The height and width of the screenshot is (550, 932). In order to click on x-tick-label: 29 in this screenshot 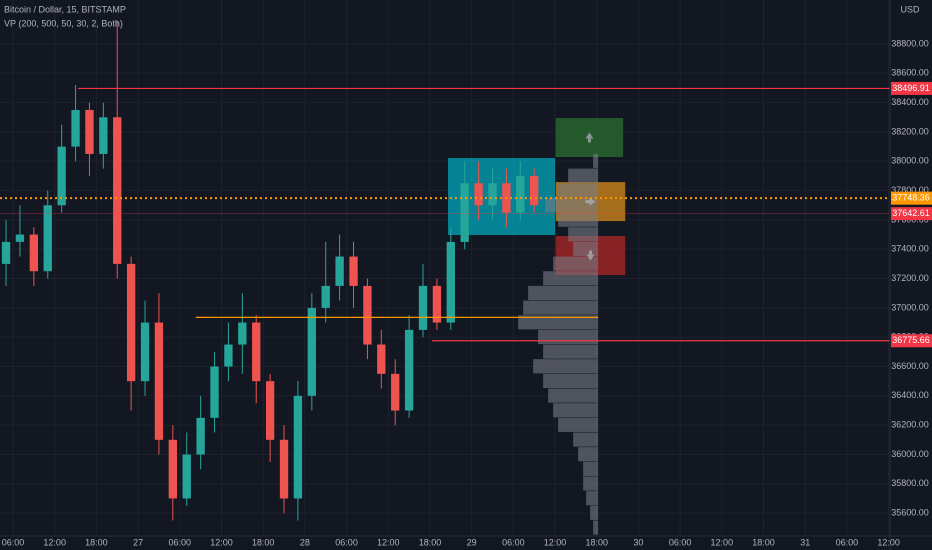, I will do `click(472, 542)`.